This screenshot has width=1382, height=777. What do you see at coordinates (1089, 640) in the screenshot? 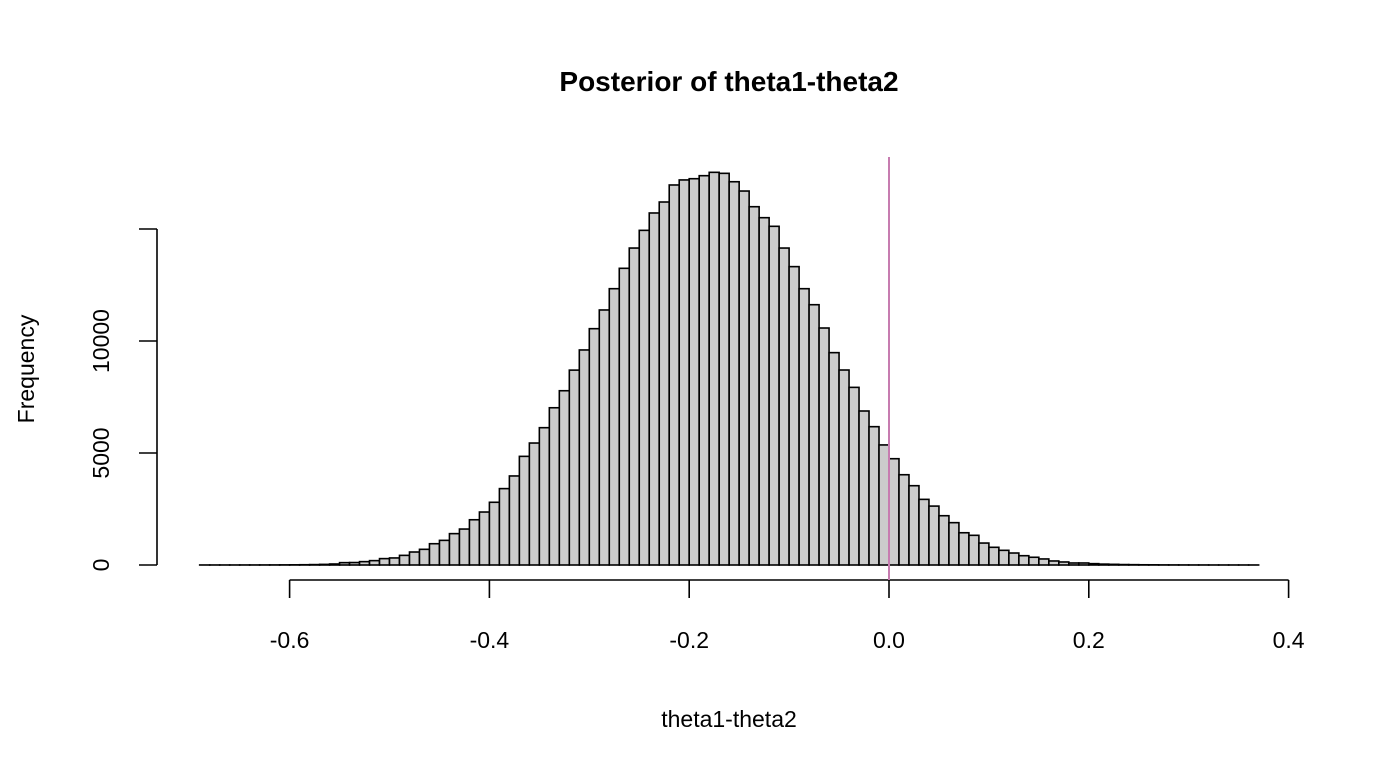
I see `x-tick-label: 0.2` at bounding box center [1089, 640].